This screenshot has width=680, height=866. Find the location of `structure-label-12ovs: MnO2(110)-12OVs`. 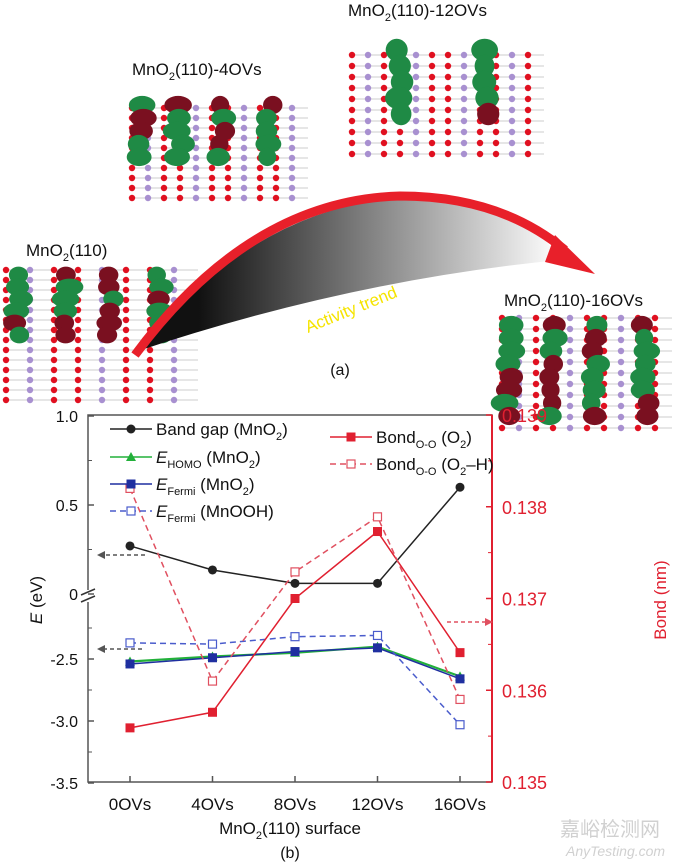

structure-label-12ovs: MnO2(110)-12OVs is located at coordinates (417, 12).